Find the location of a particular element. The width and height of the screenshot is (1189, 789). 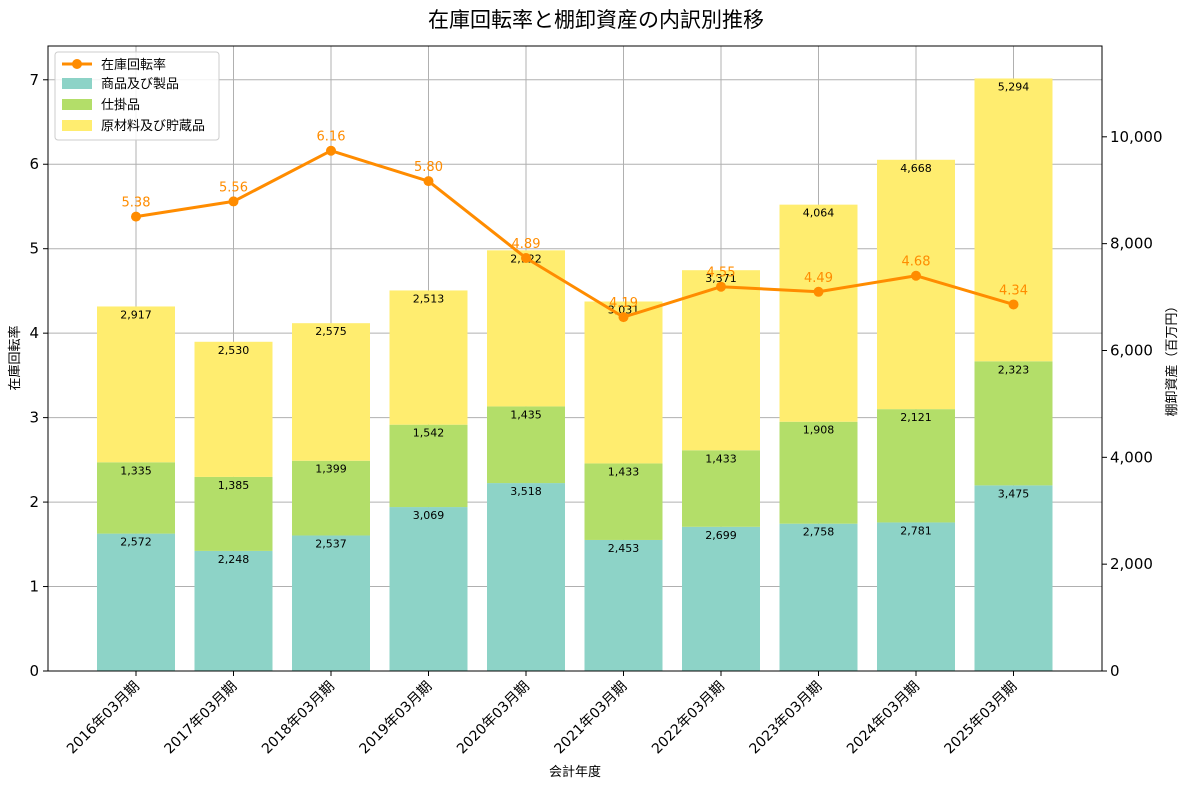

bar-value-label: 1,385 is located at coordinates (234, 485).